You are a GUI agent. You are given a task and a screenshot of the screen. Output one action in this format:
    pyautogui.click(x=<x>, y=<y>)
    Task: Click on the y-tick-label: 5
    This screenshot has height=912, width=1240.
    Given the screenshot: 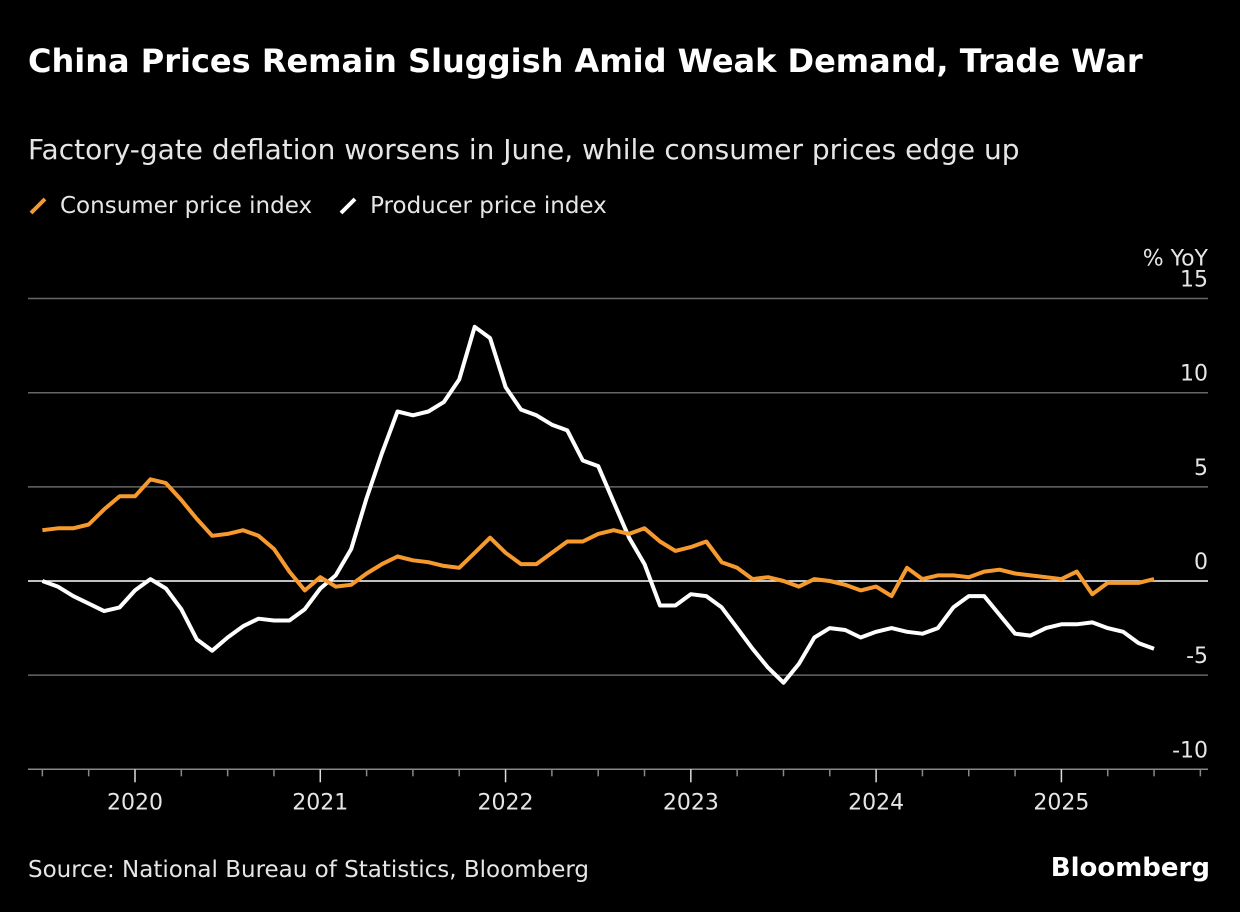 What is the action you would take?
    pyautogui.click(x=1201, y=468)
    